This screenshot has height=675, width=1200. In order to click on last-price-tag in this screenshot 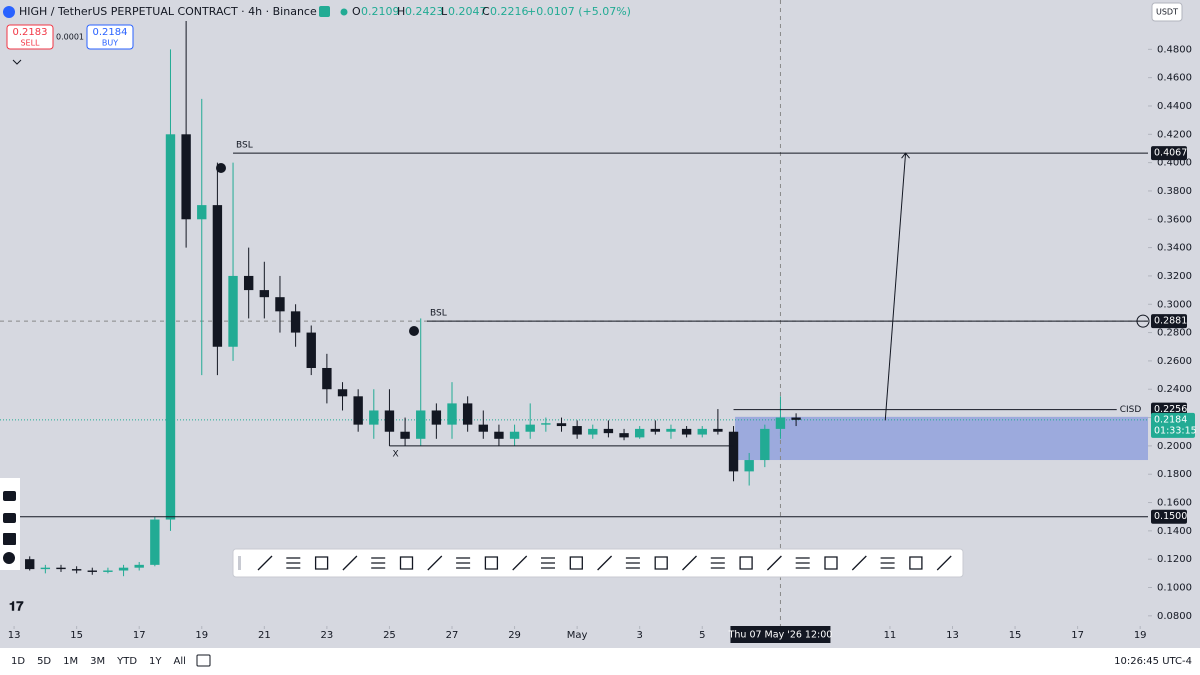, I will do `click(1173, 425)`.